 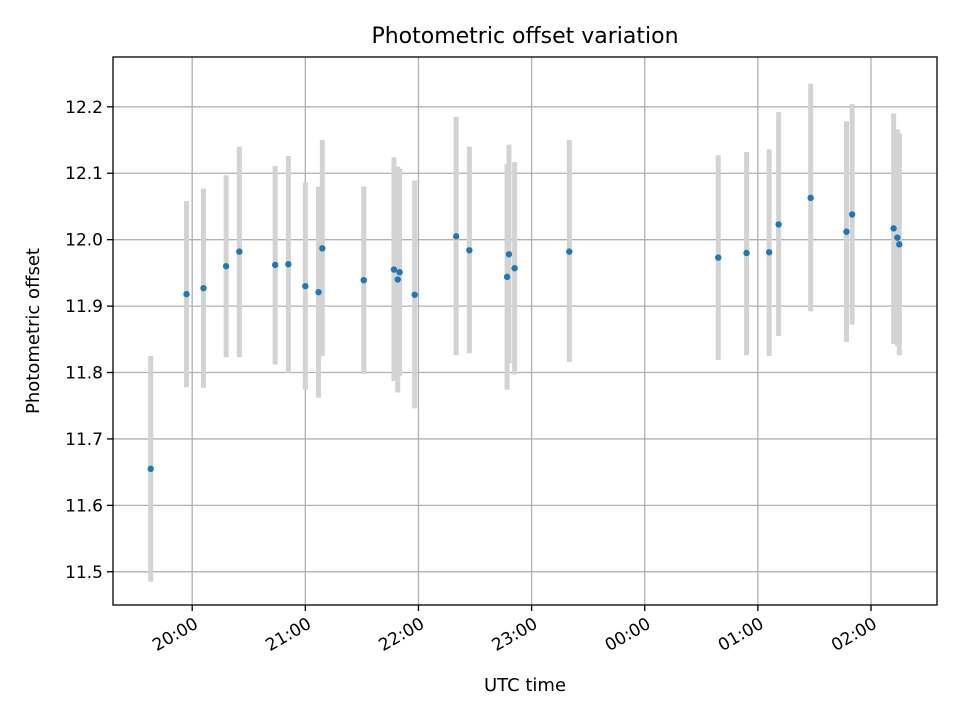 What do you see at coordinates (33, 331) in the screenshot?
I see `y-axis-label: Photometric offset` at bounding box center [33, 331].